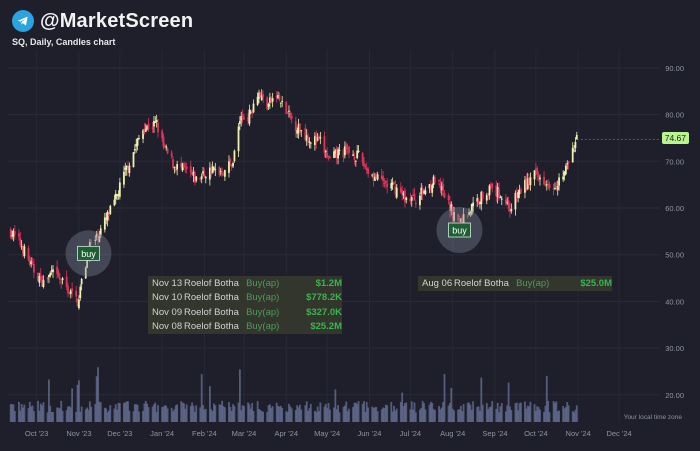 This screenshot has height=451, width=700. Describe the element at coordinates (119, 433) in the screenshot. I see `x-tick-label: Dec '23` at that location.